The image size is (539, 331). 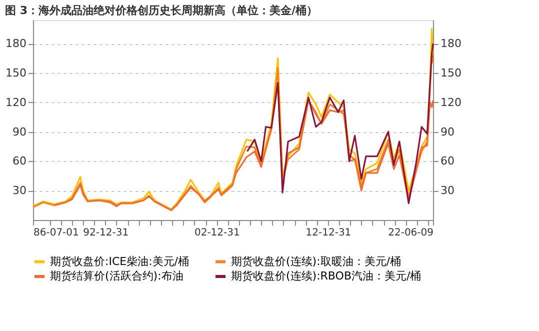 What do you see at coordinates (106, 233) in the screenshot?
I see `x-tick-label: 92-12-31` at bounding box center [106, 233].